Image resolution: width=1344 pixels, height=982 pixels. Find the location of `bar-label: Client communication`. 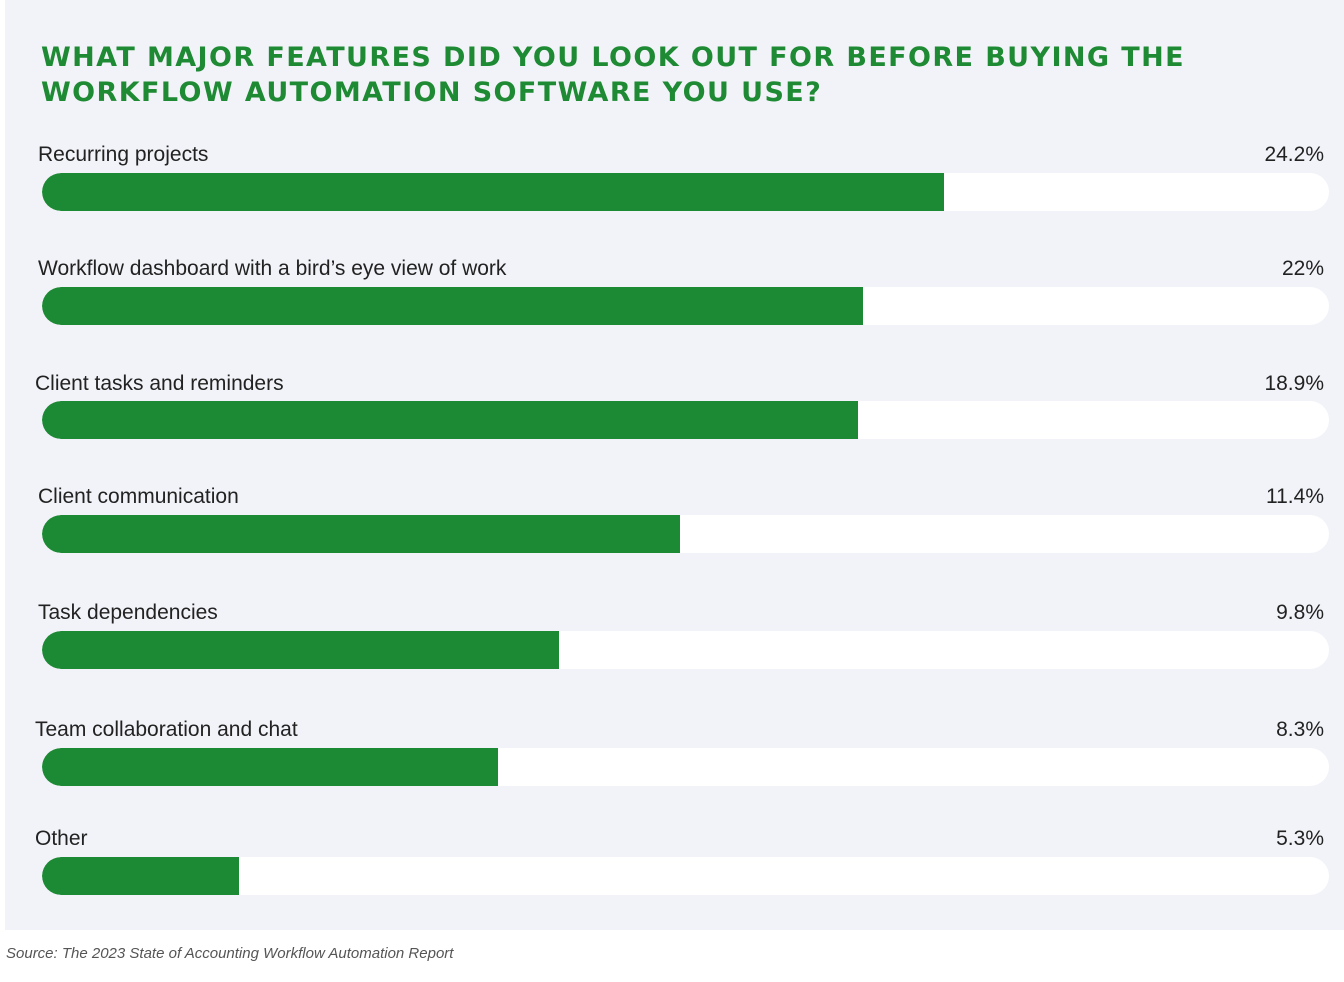

bar-label: Client communication is located at coordinates (138, 496).